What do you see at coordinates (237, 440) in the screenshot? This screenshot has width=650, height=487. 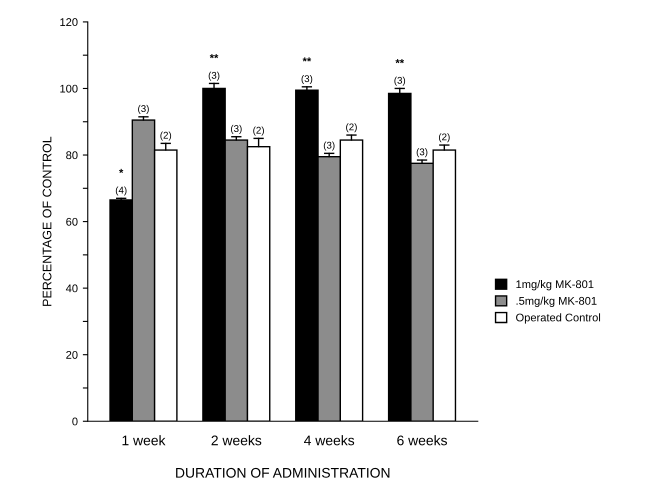 I see `x-tick-label: 2 weeks` at bounding box center [237, 440].